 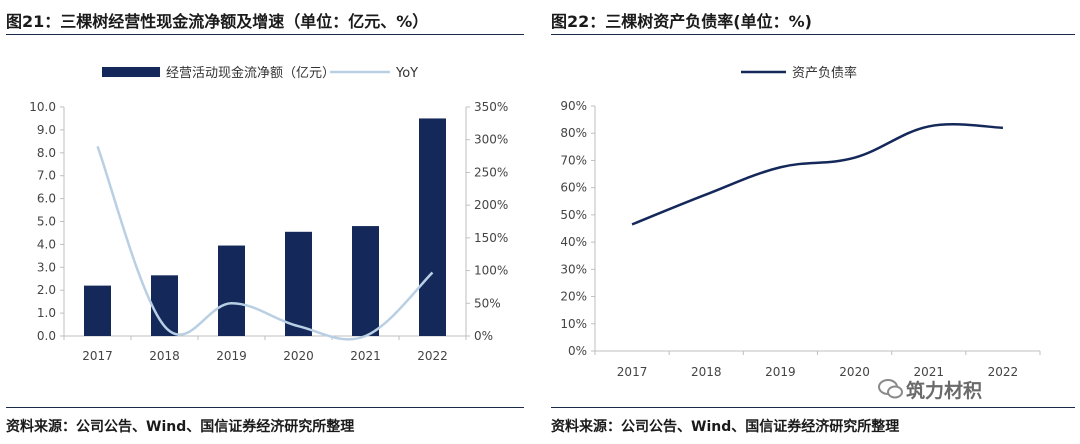 I want to click on left-tick-label: 6.0, so click(x=46, y=199).